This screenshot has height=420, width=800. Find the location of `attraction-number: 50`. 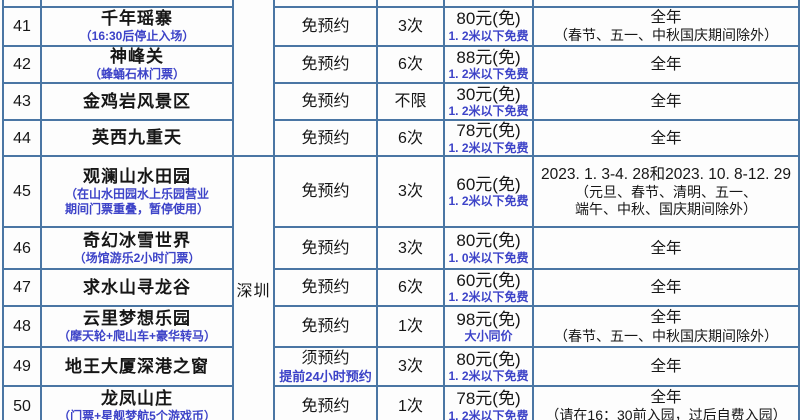

attraction-number: 50 is located at coordinates (22, 402).